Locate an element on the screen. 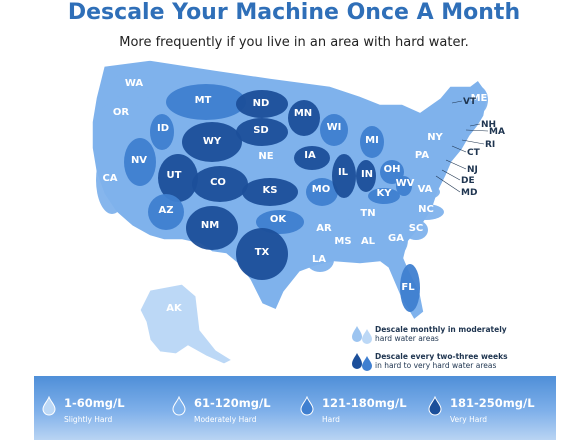 This screenshot has height=441, width=588. region-id is located at coordinates (162, 132).